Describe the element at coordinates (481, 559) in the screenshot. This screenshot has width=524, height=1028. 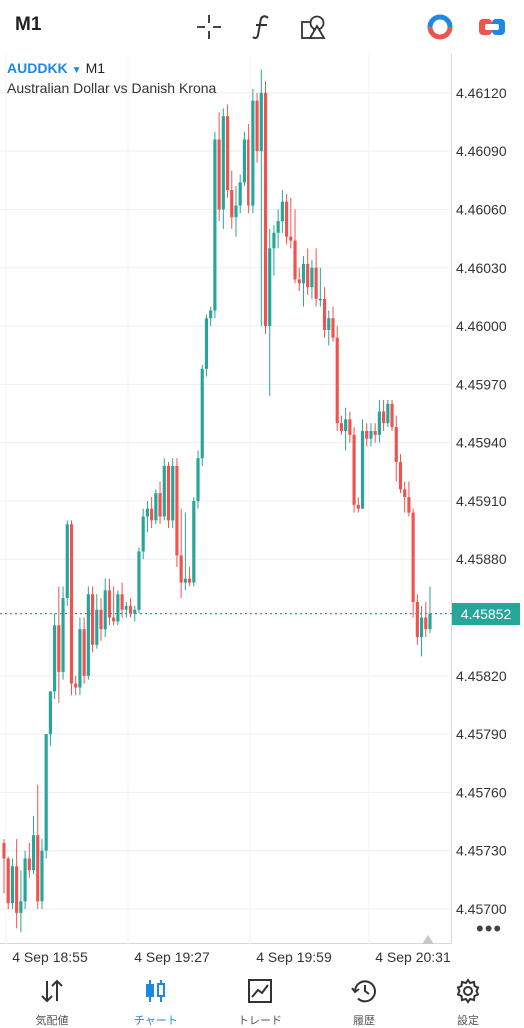
I see `y-tick-label: 4.45880` at that location.